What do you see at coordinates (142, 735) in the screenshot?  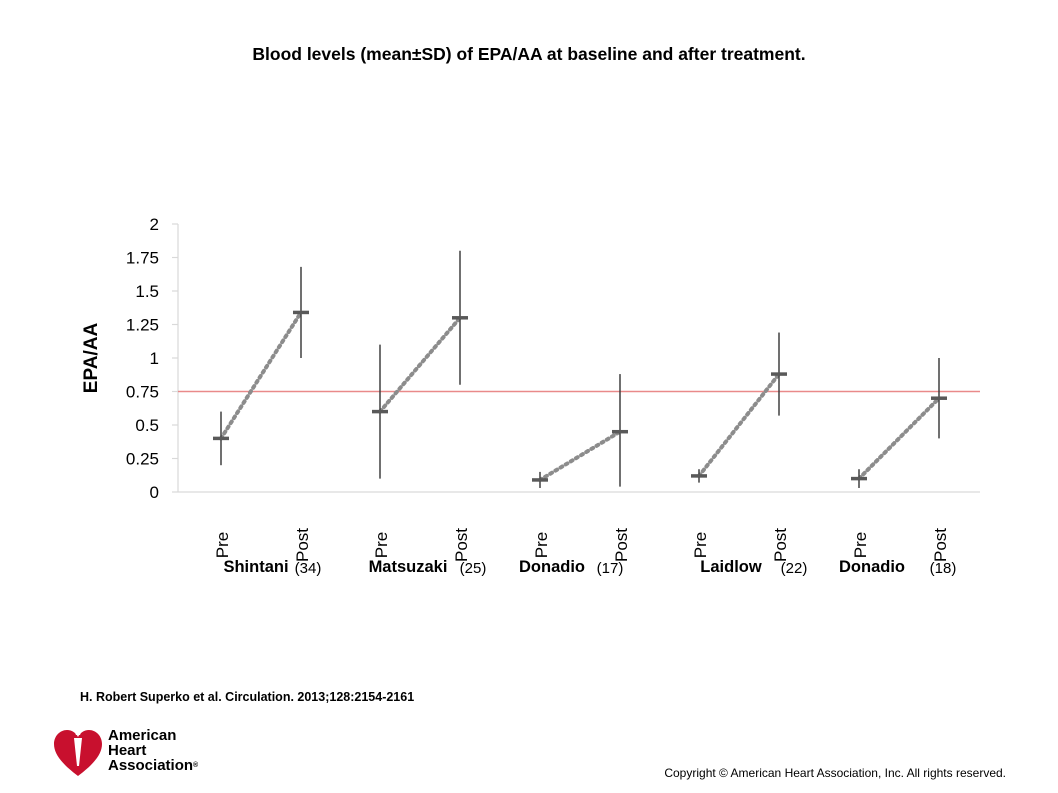 I see `logo-line-american: American` at bounding box center [142, 735].